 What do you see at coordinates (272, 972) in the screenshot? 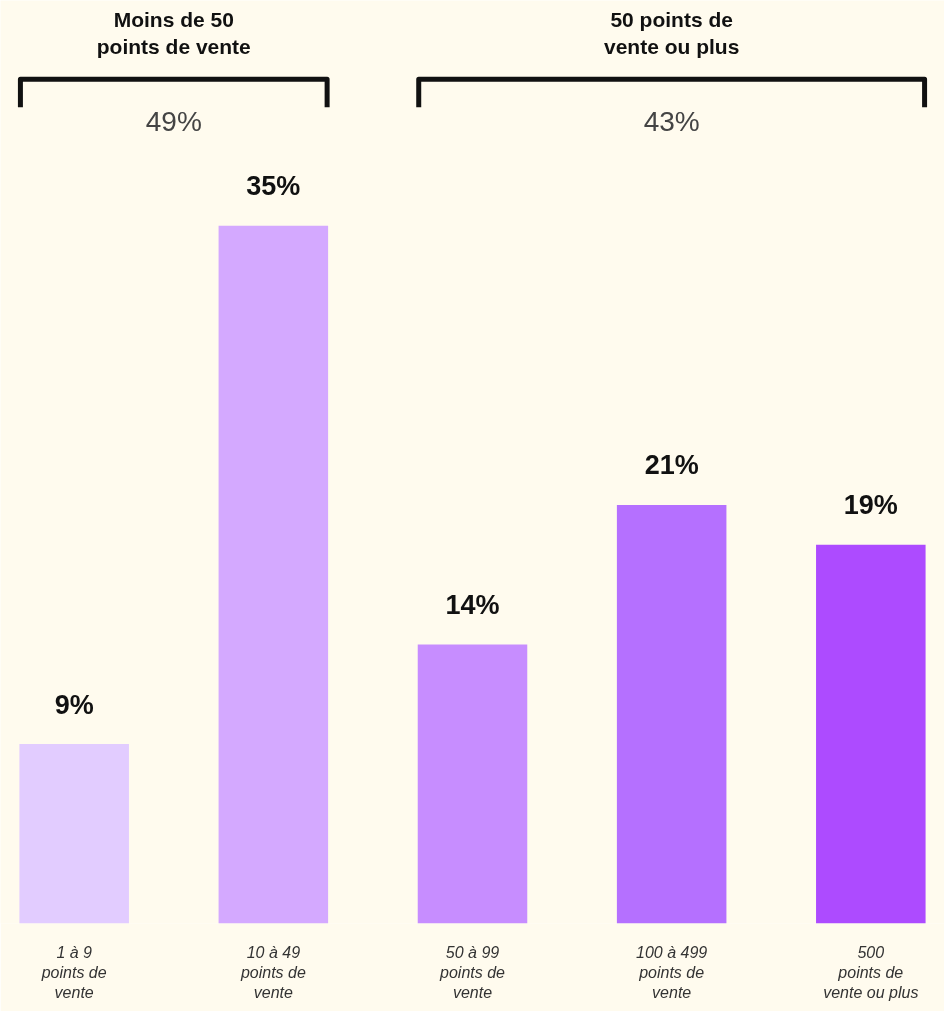
I see `x-tick-label: 10 à 49 points de vente` at bounding box center [272, 972].